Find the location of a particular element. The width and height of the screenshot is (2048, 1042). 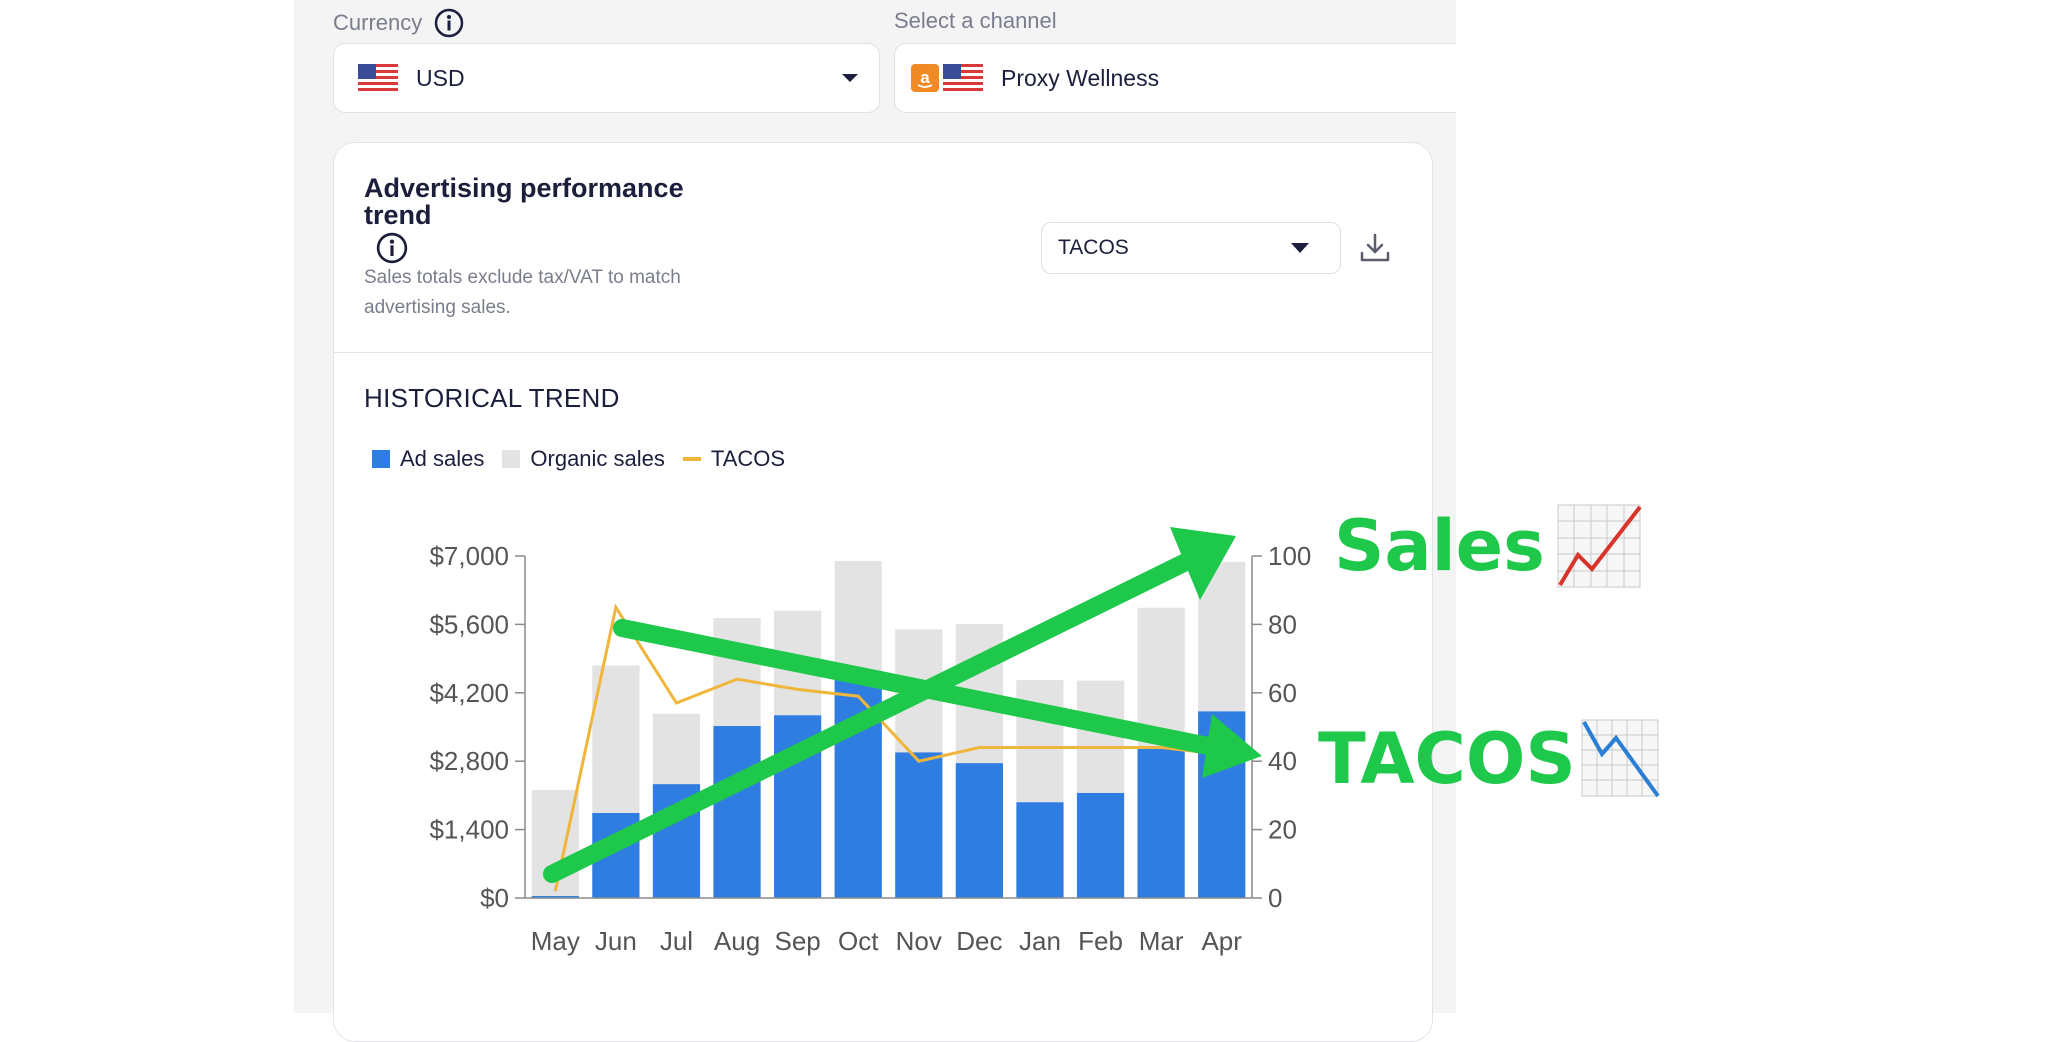

x-tick-label: Jul is located at coordinates (676, 941).